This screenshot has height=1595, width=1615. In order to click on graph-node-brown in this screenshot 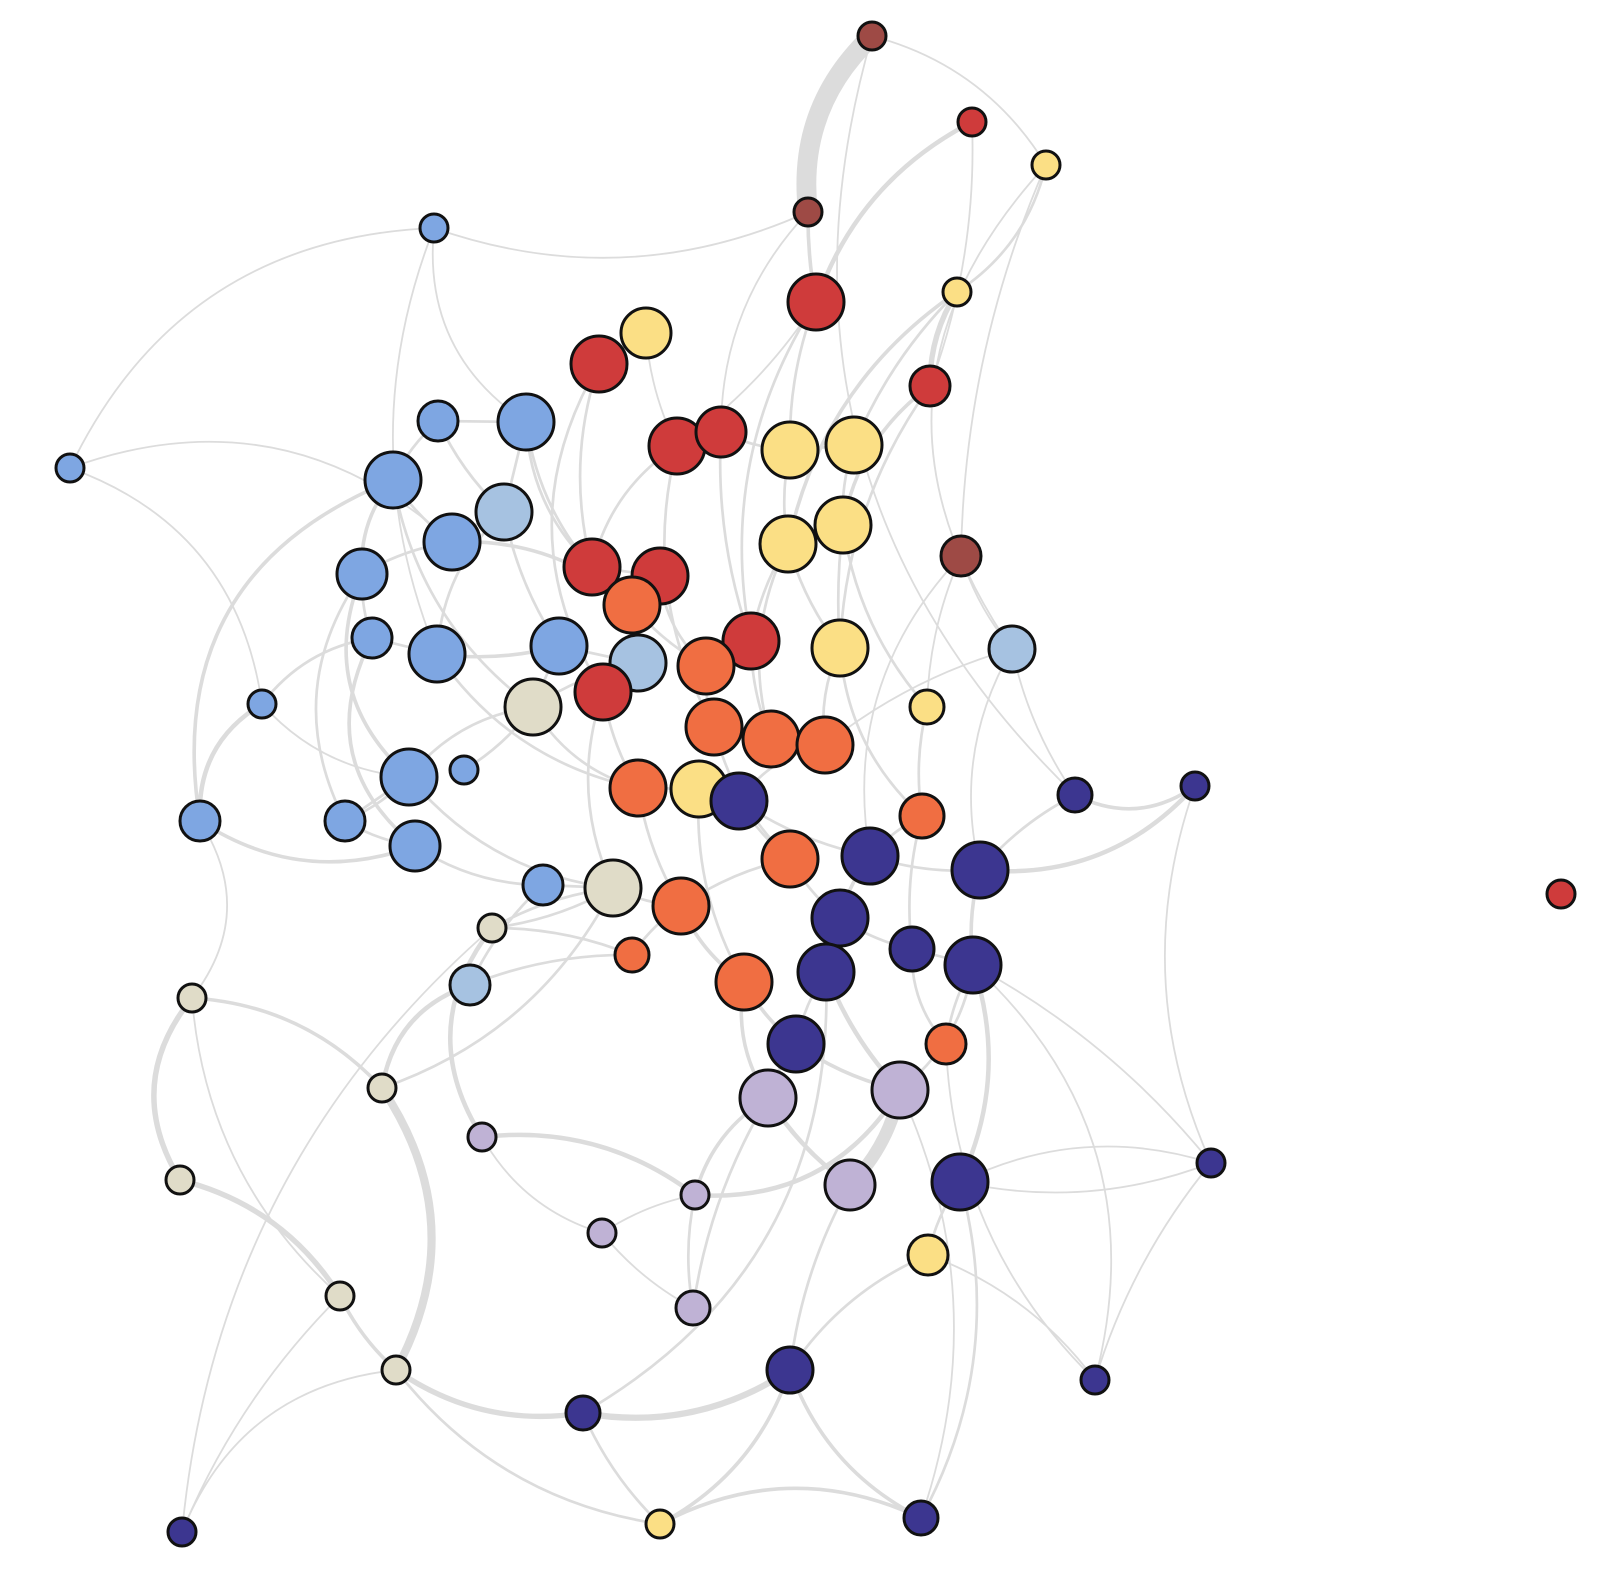, I will do `click(808, 212)`.